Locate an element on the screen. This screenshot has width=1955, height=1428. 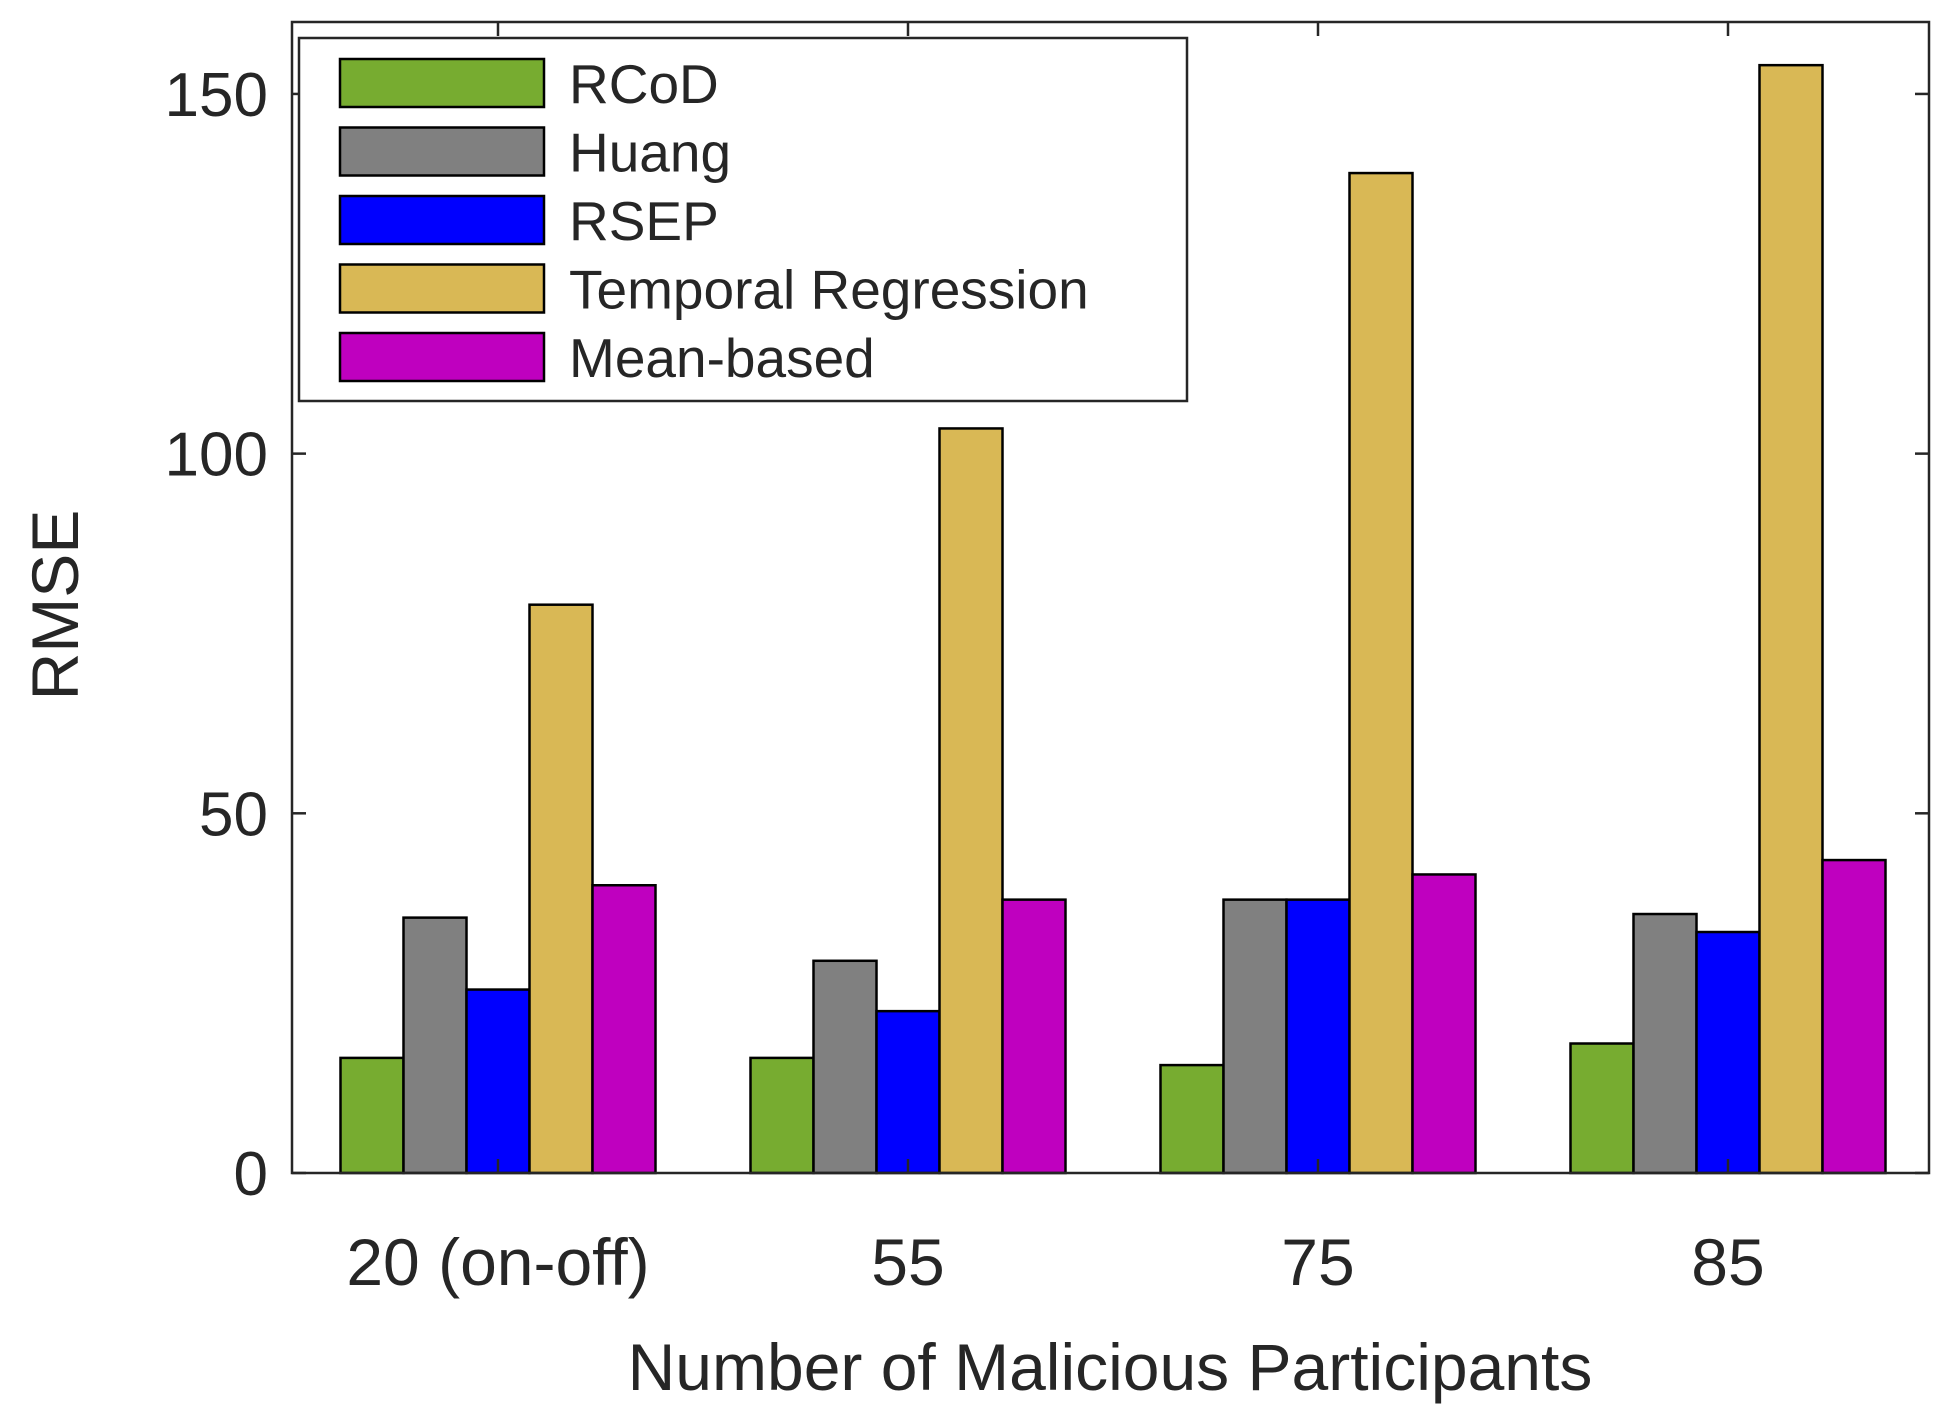
legend-swatch-huang is located at coordinates (442, 151).